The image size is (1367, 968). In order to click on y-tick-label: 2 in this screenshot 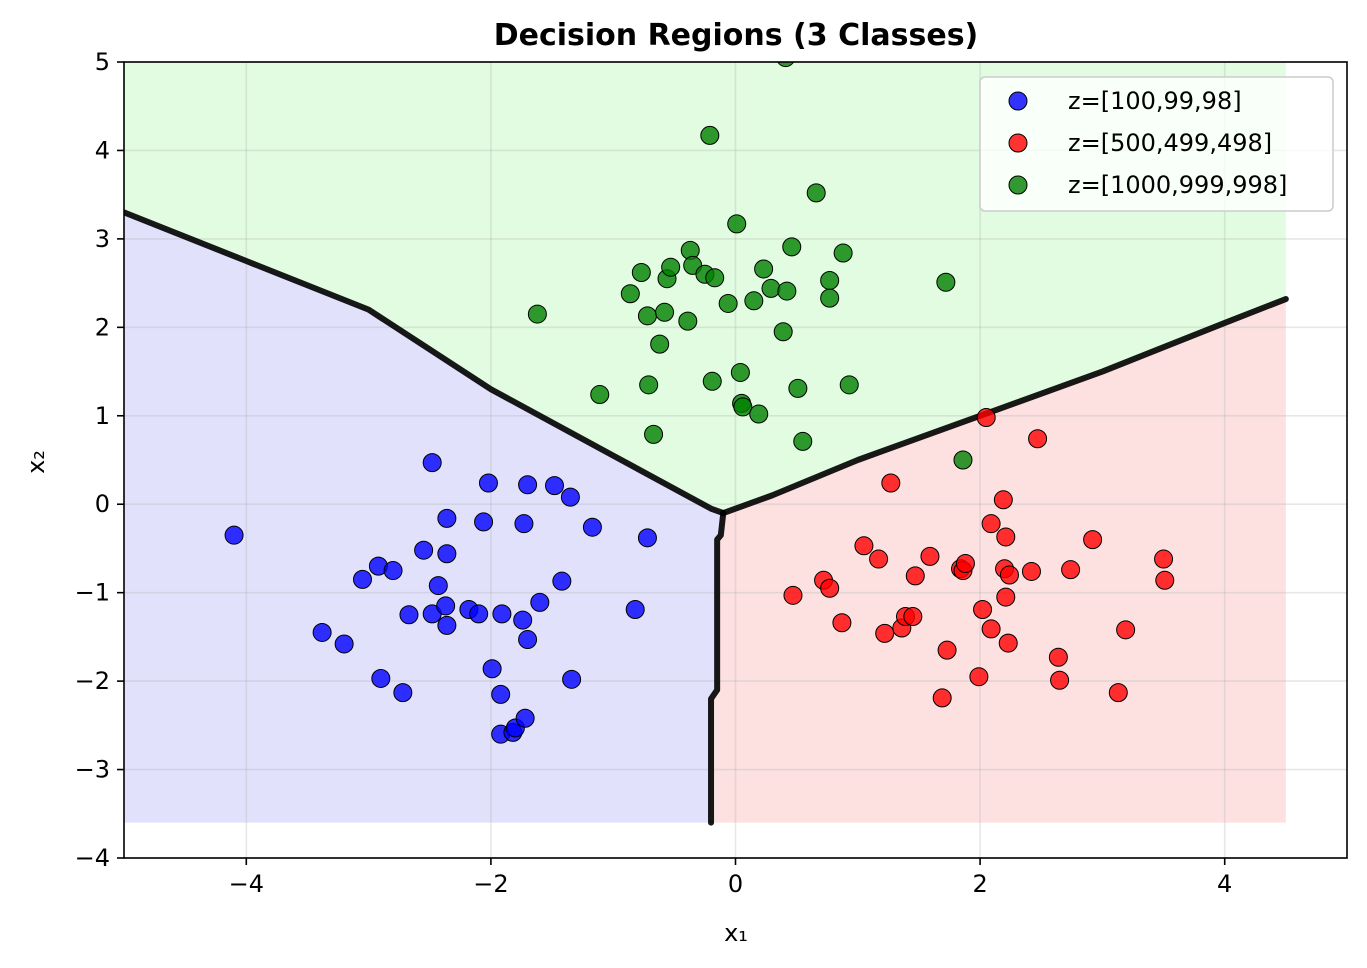, I will do `click(102, 327)`.